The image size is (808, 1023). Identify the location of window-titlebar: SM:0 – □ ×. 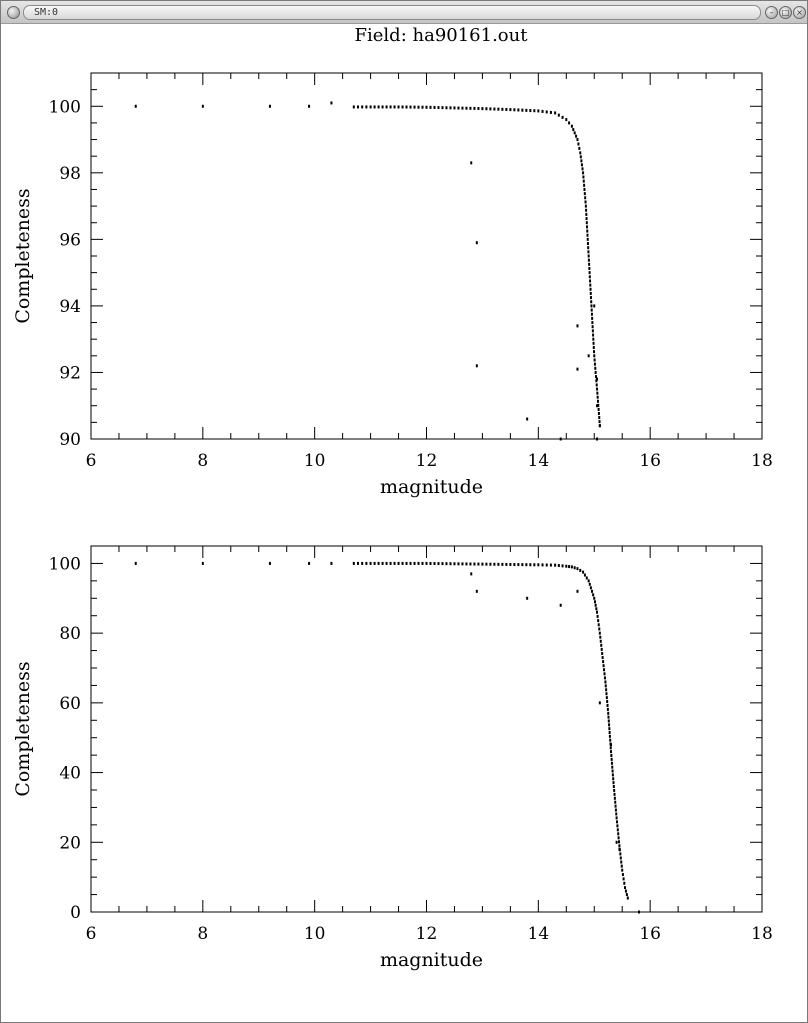
(404, 12).